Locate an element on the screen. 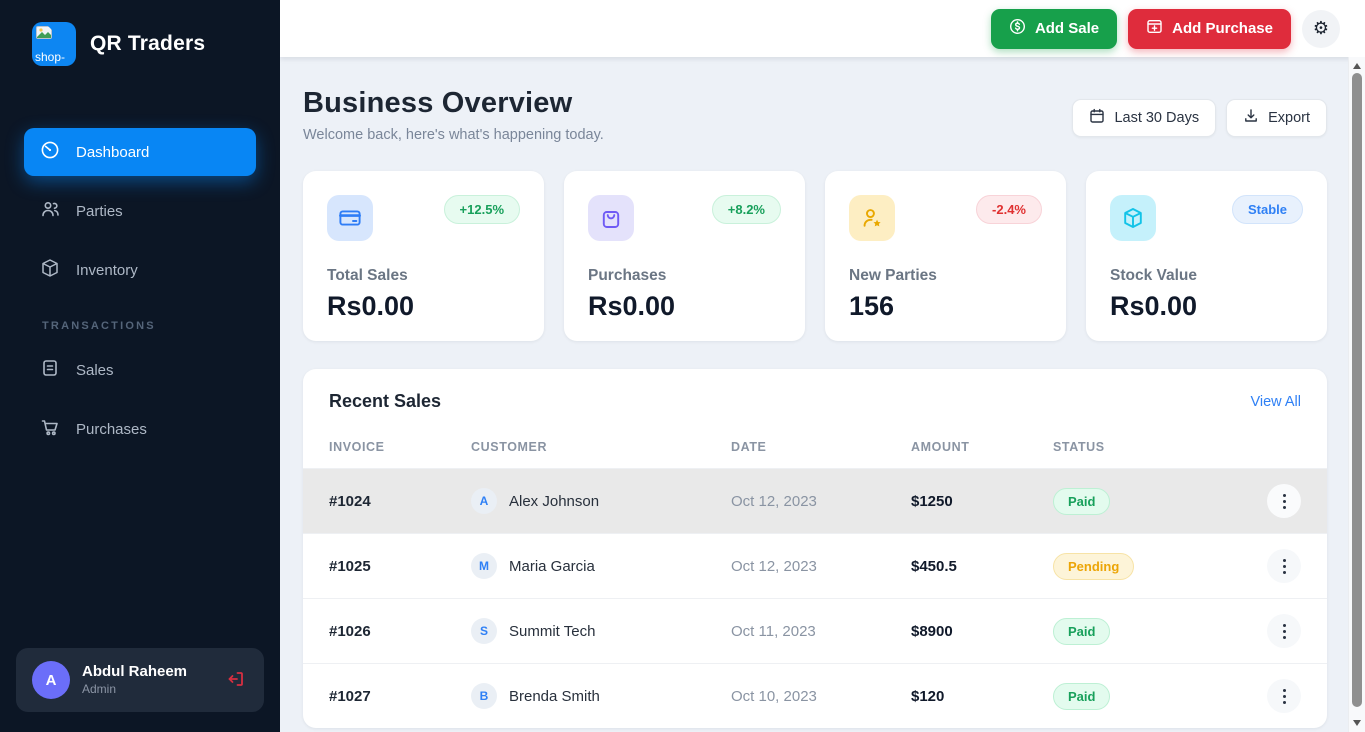 The image size is (1365, 732). sidebar-item-purchases: Purchases is located at coordinates (140, 429).